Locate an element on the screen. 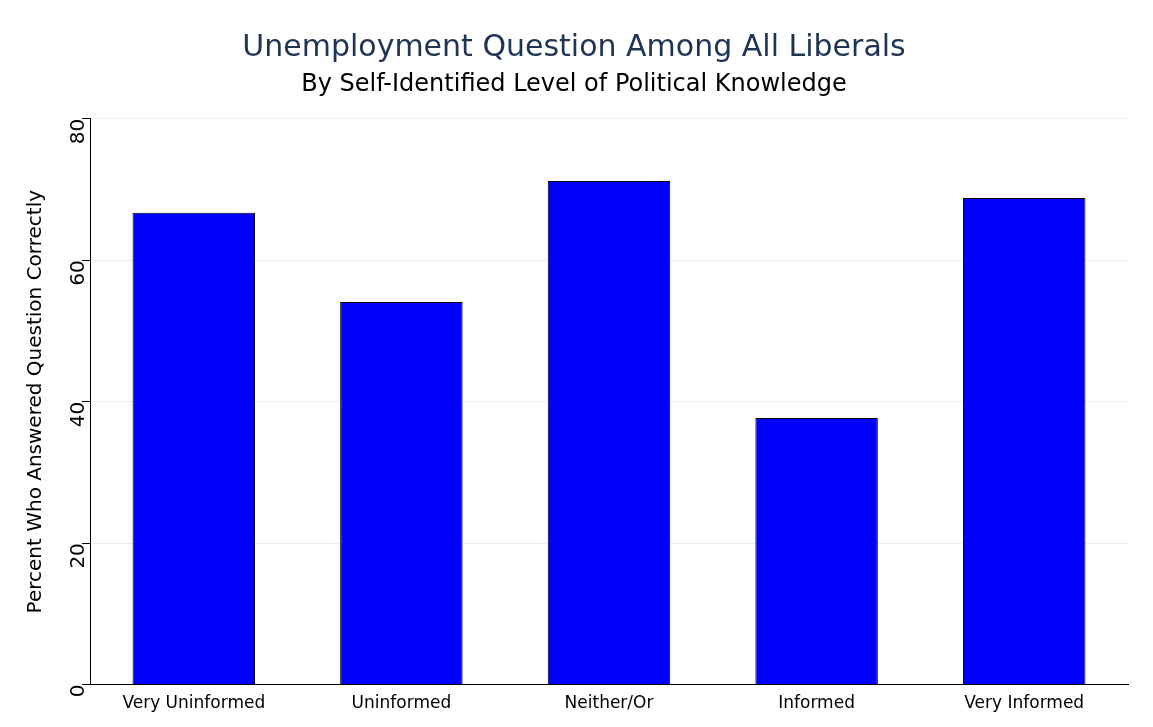 Image resolution: width=1153 pixels, height=727 pixels. x-tick-label: Very Uninformed is located at coordinates (194, 702).